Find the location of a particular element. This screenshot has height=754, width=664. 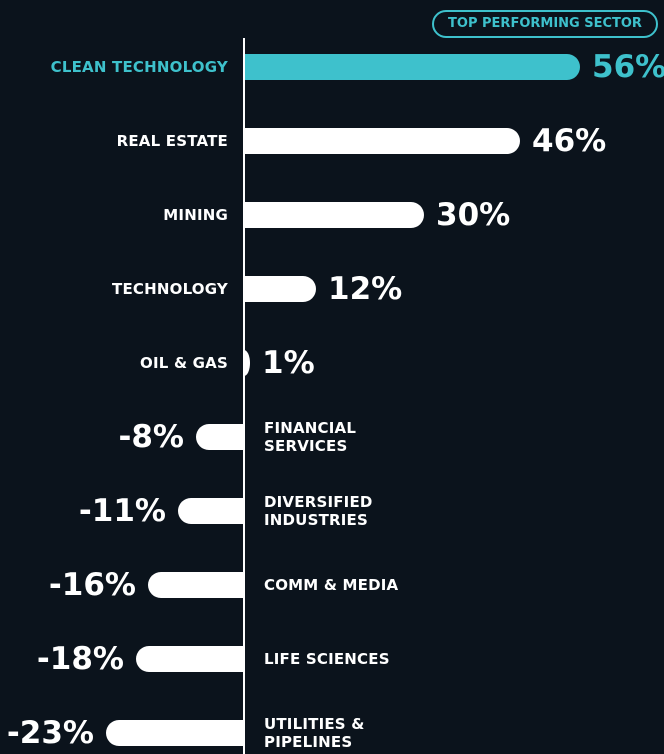

category-label: DIVERSIFIED INDUSTRIES is located at coordinates (318, 511).